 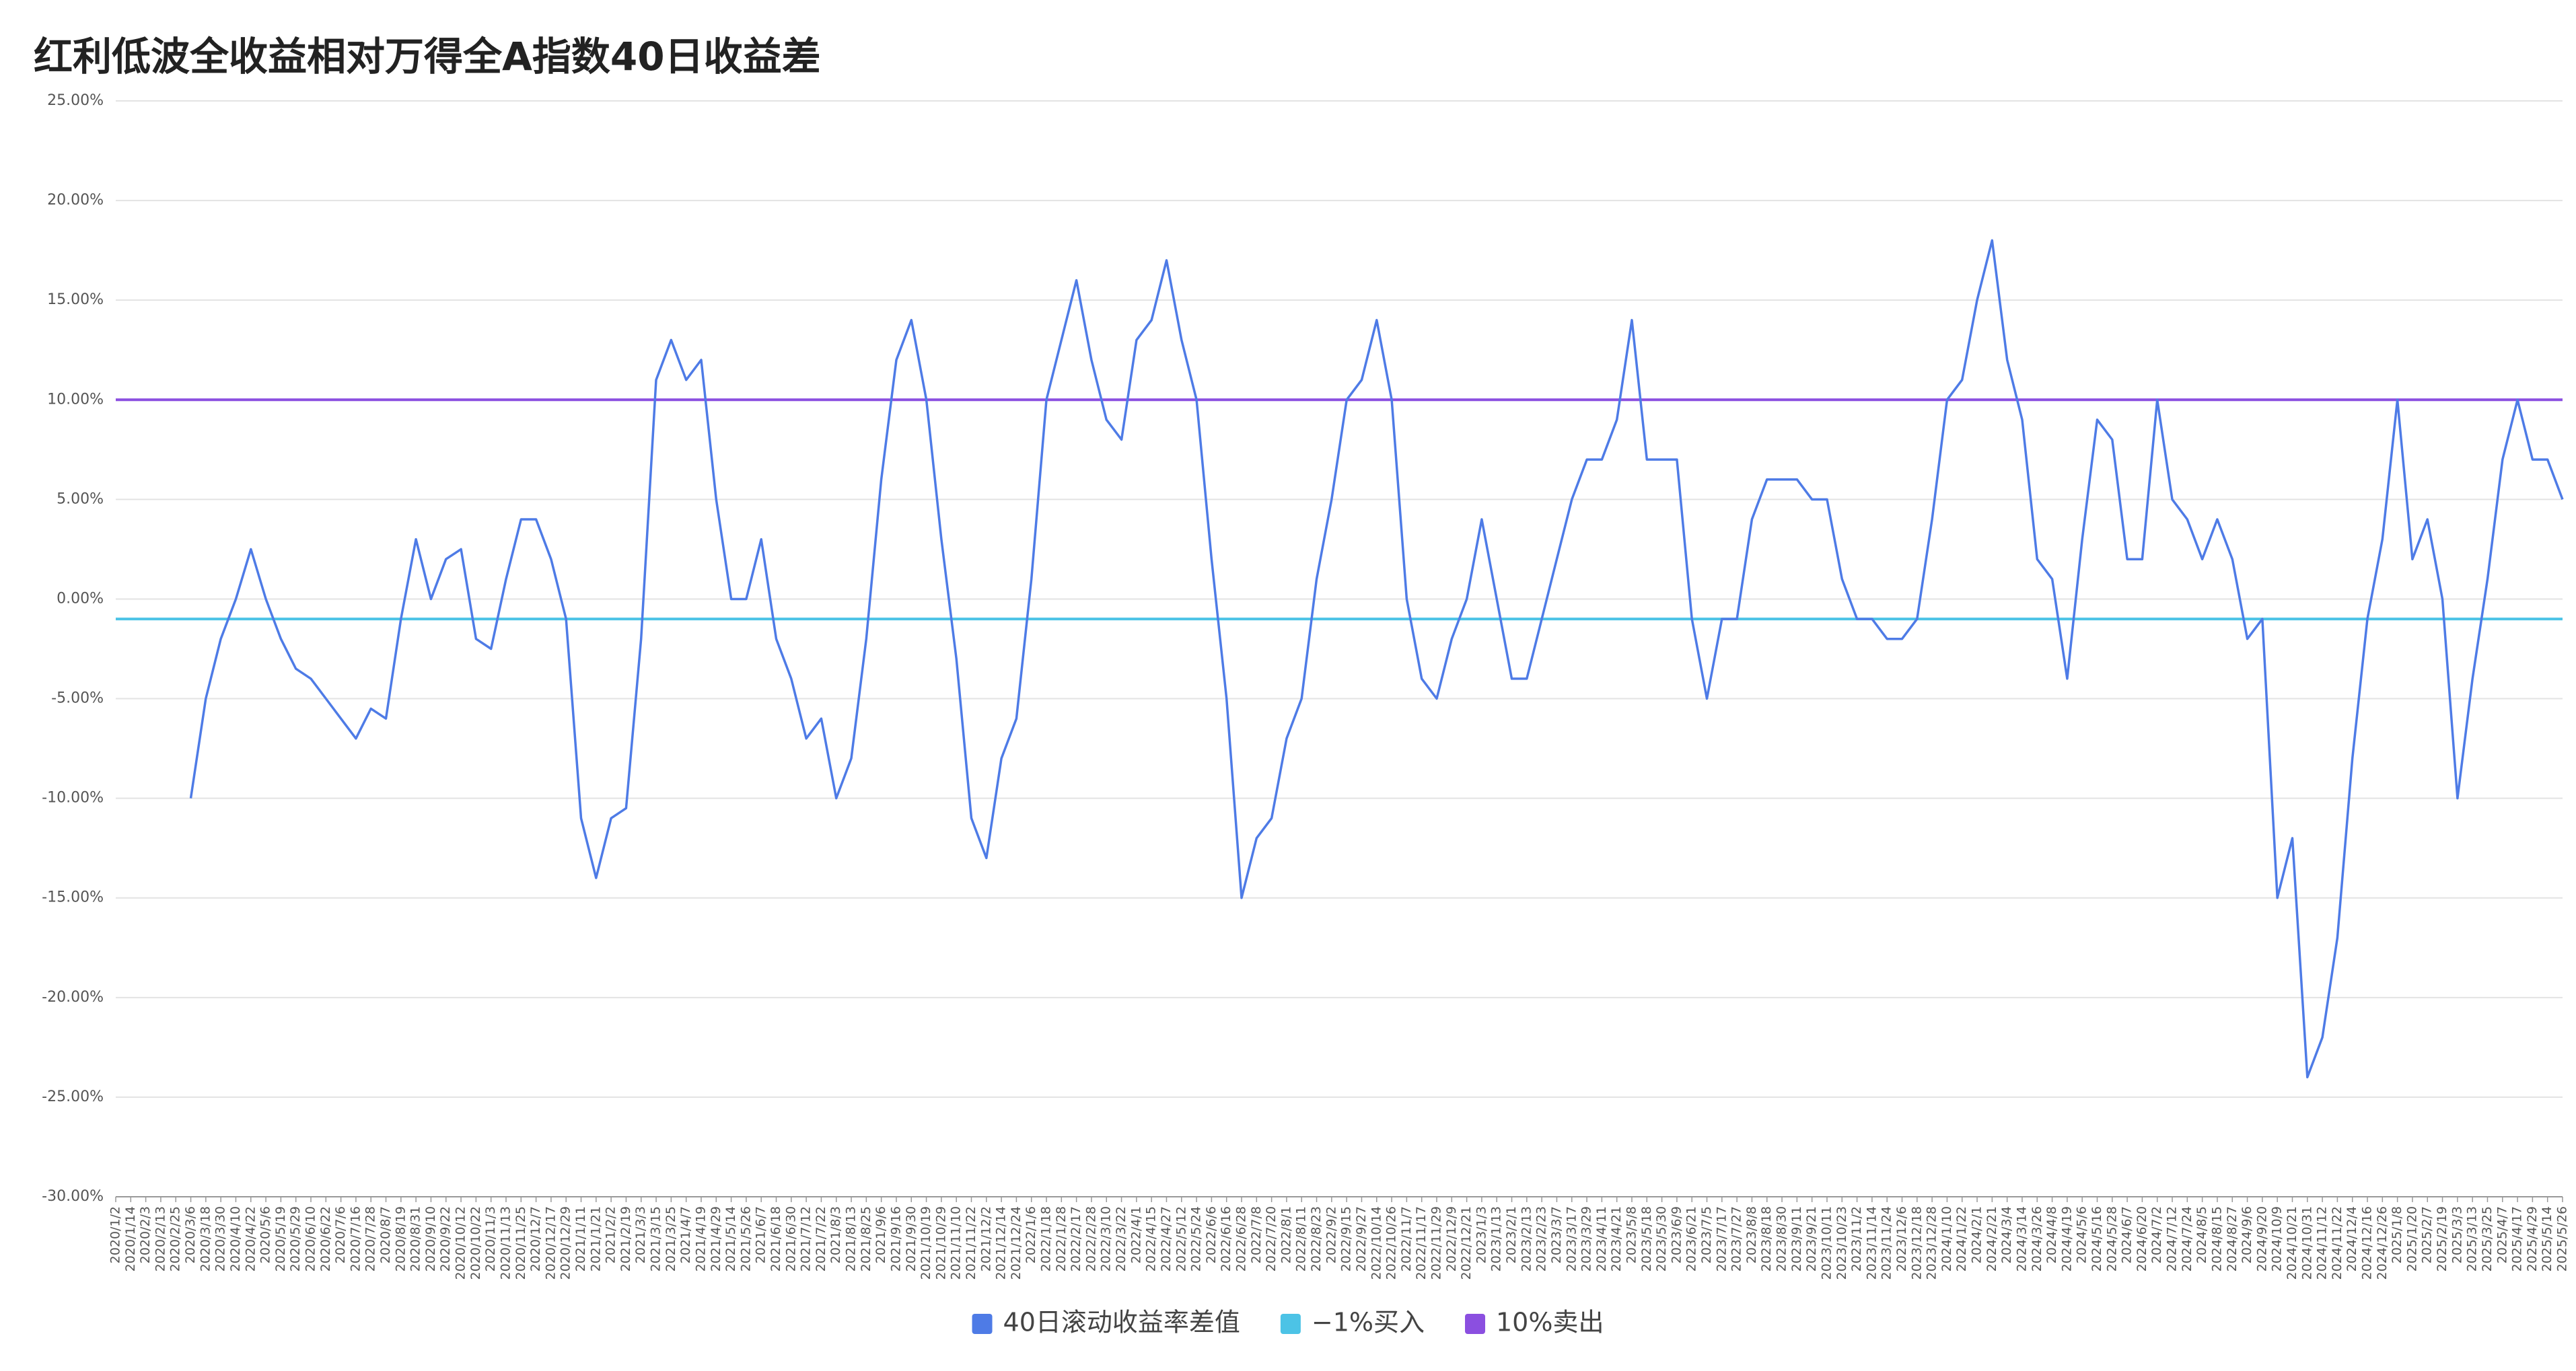 I want to click on x-tick-label: 2020/5/29, so click(x=295, y=1238).